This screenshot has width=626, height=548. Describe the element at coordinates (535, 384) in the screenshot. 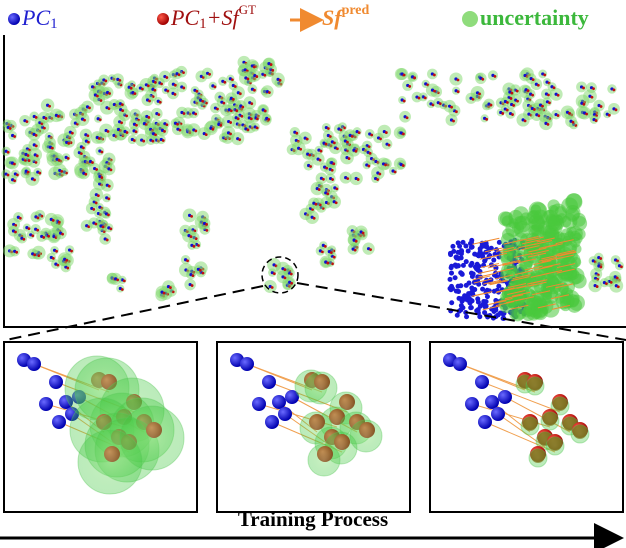

I see `uncertainty-core` at that location.